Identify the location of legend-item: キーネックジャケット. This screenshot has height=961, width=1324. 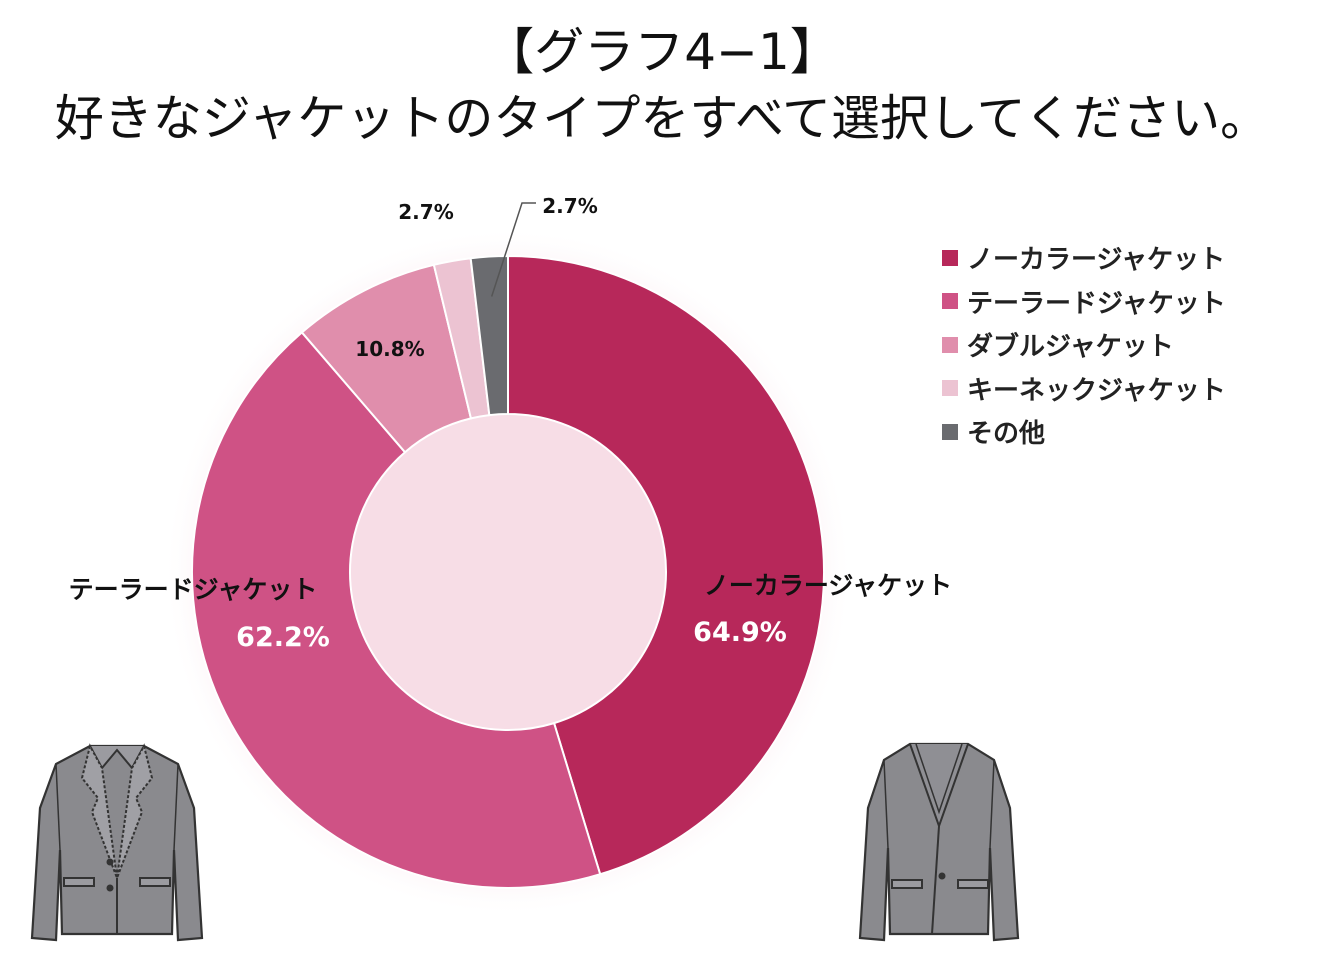
(1127, 389).